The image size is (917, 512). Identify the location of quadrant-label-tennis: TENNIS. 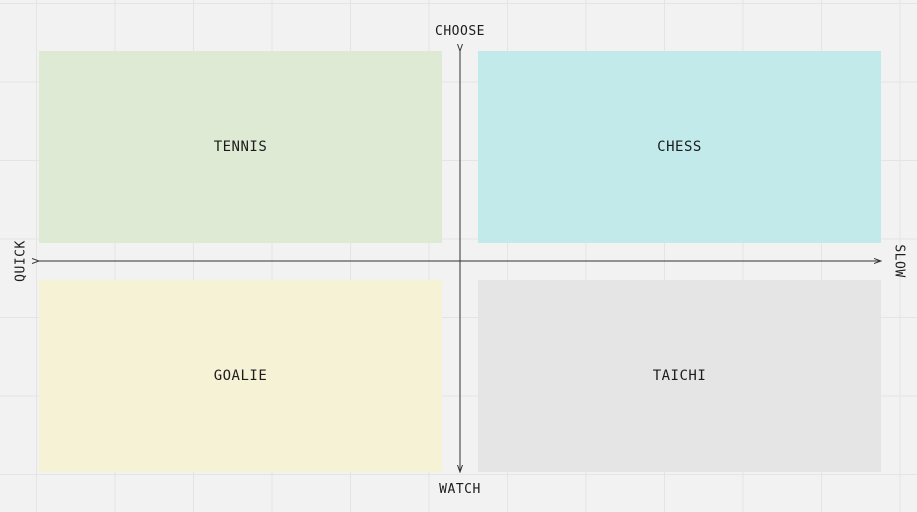
(240, 147).